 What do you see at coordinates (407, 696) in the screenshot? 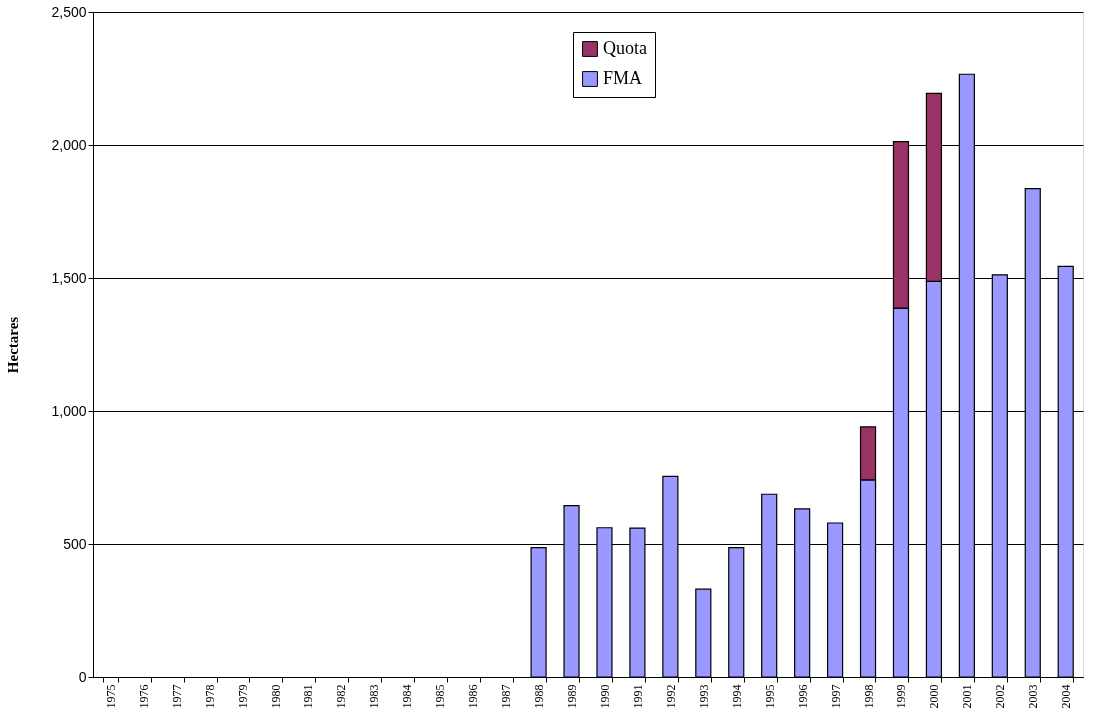
I see `x-tick-label: 1984` at bounding box center [407, 696].